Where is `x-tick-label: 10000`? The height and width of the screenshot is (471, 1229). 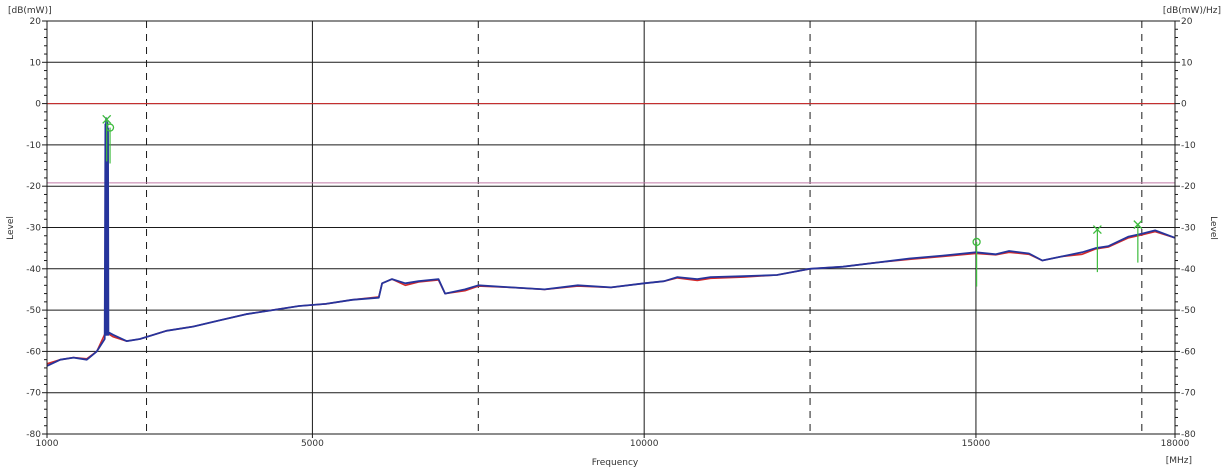 x-tick-label: 10000 is located at coordinates (644, 444).